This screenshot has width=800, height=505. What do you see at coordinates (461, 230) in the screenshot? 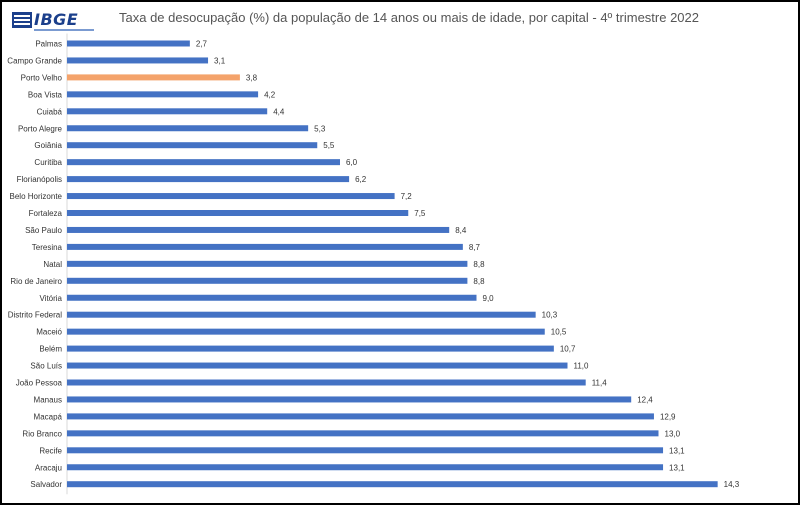
I see `value-label: 8,4` at bounding box center [461, 230].